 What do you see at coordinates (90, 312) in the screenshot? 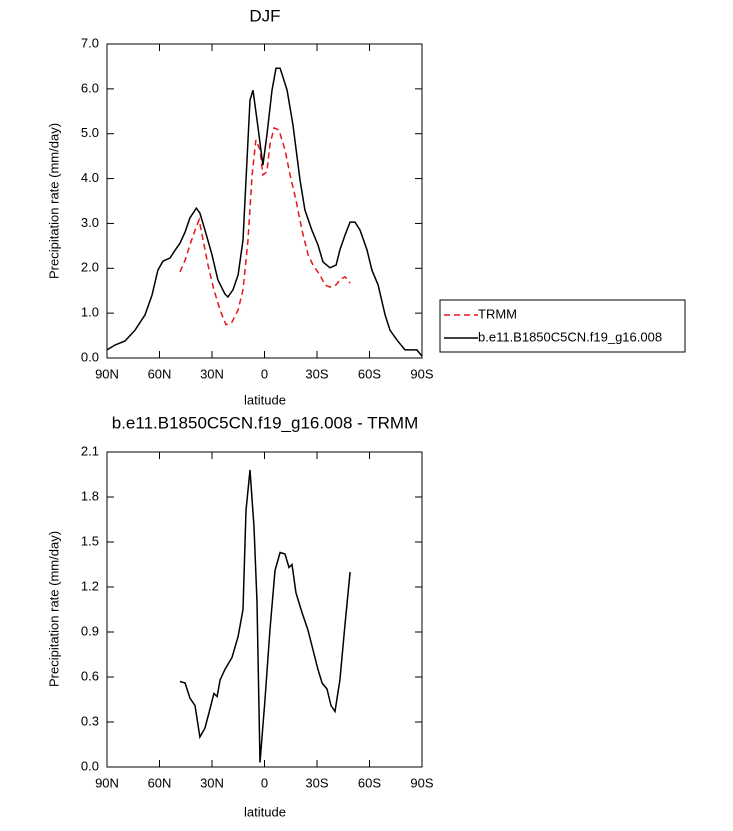
I see `y-tick-label: 1.0` at bounding box center [90, 312].